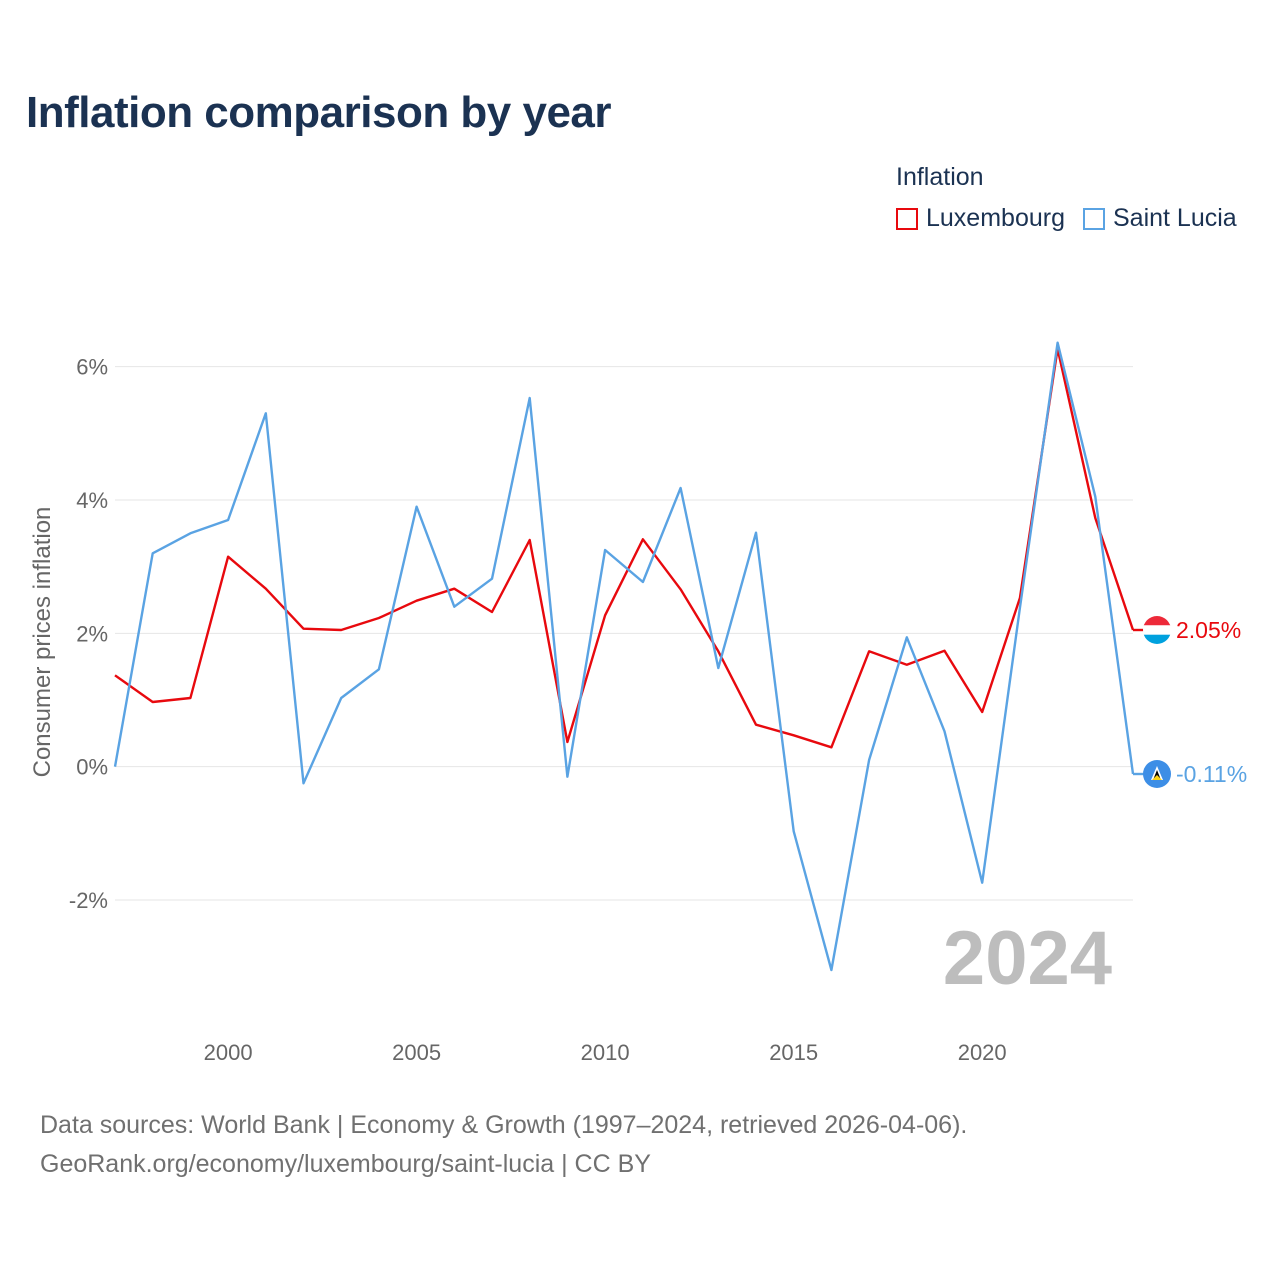 The image size is (1280, 1280). I want to click on x-tick-label: 2015, so click(793, 1052).